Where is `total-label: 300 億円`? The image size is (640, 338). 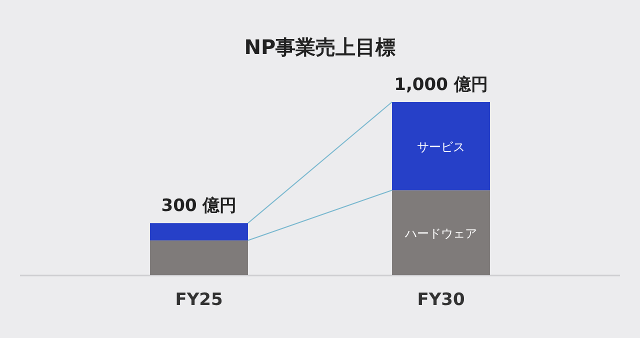
total-label: 300 億円 is located at coordinates (199, 206).